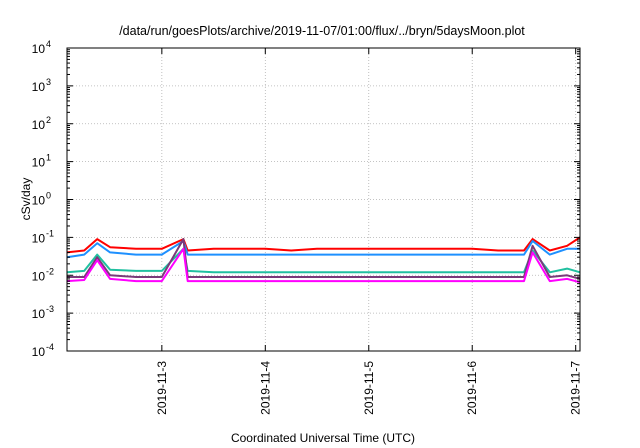  Describe the element at coordinates (162, 388) in the screenshot. I see `x-tick-label: 2019-11-3` at that location.